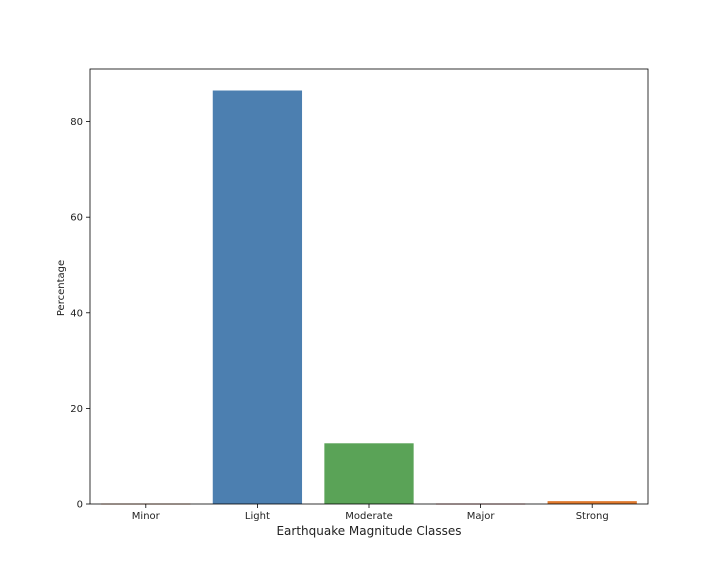  What do you see at coordinates (76, 122) in the screenshot?
I see `y-tick-label: 80` at bounding box center [76, 122].